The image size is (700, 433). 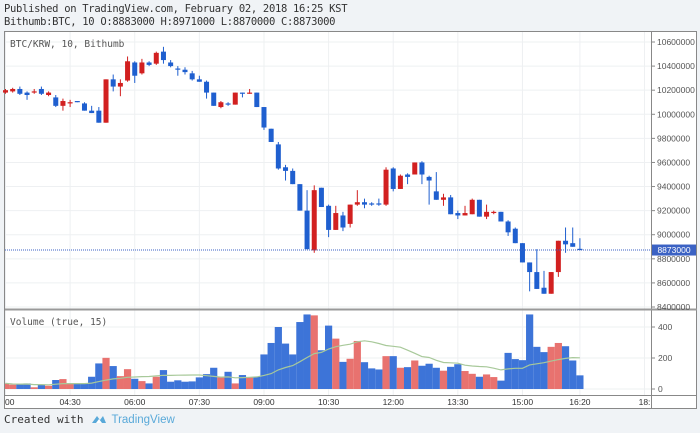 I want to click on price-tick-label: 10200000, so click(x=676, y=90).